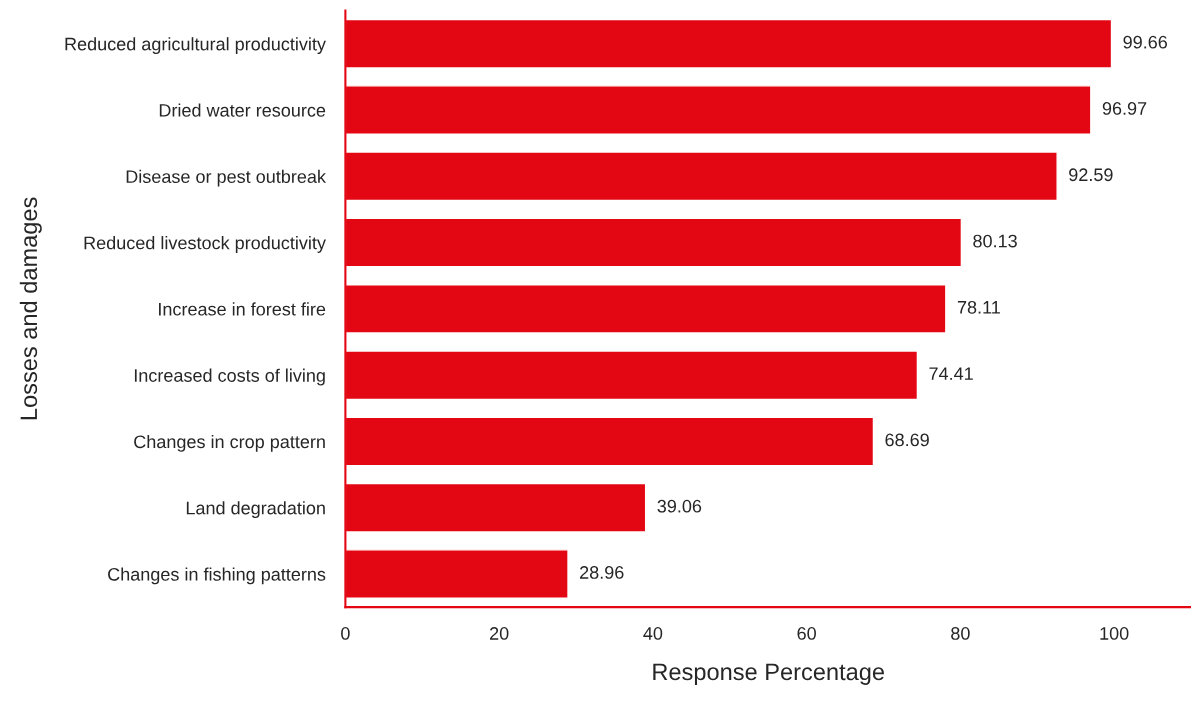  What do you see at coordinates (768, 674) in the screenshot?
I see `x-axis-title: Response Percentage` at bounding box center [768, 674].